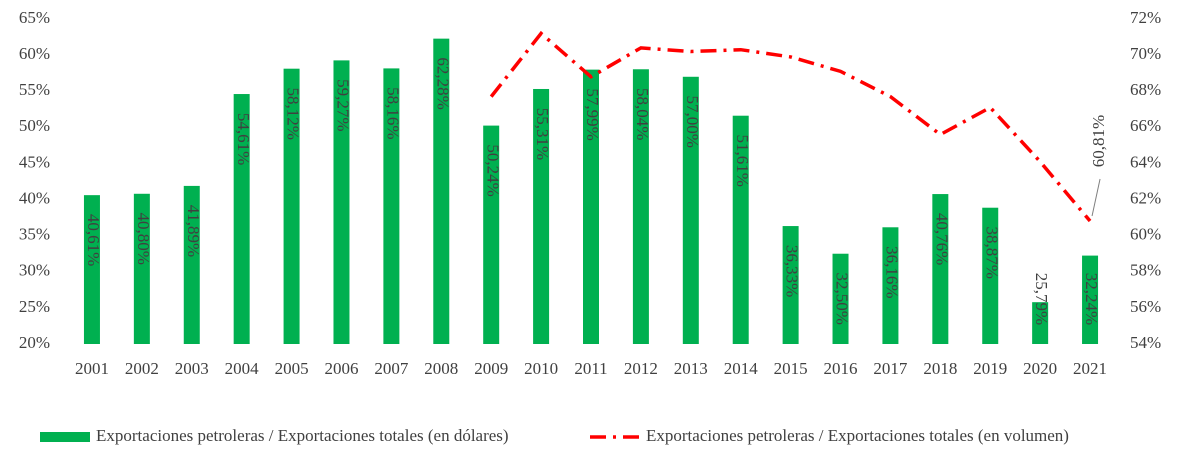 The image size is (1180, 450). I want to click on y-tick-label: 55%, so click(34, 89).